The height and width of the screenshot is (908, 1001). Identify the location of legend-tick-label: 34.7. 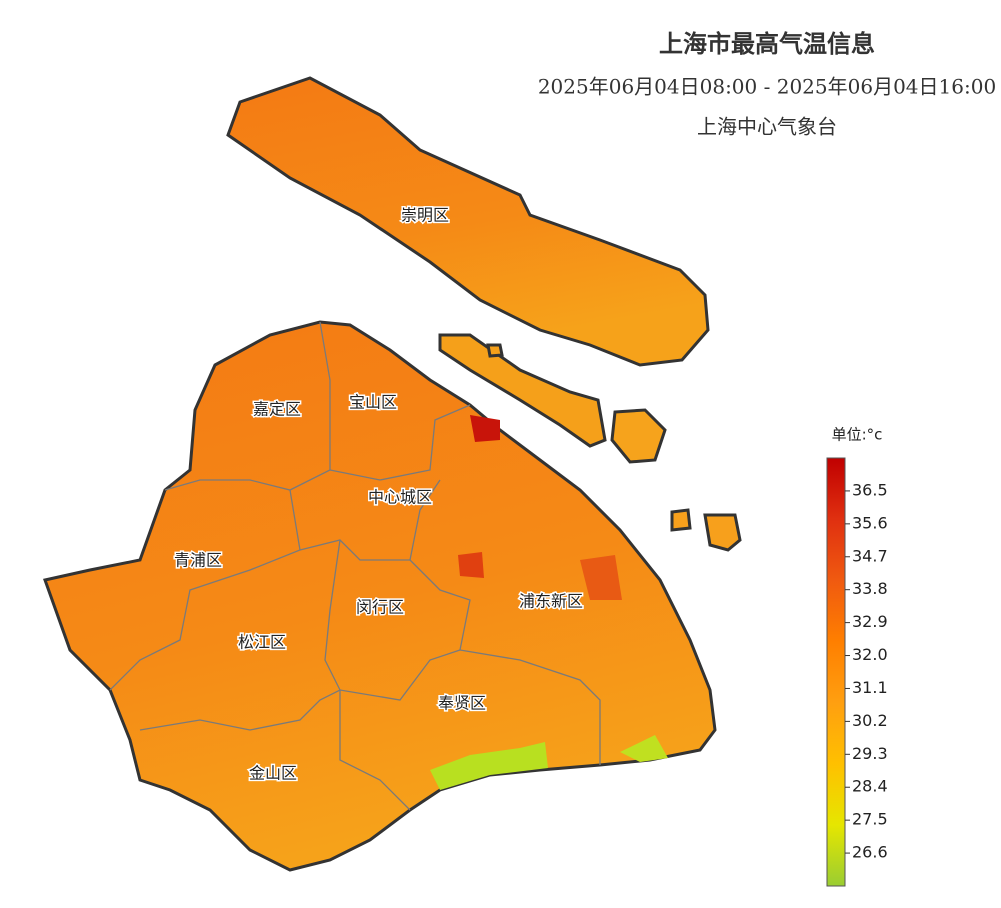
(870, 555).